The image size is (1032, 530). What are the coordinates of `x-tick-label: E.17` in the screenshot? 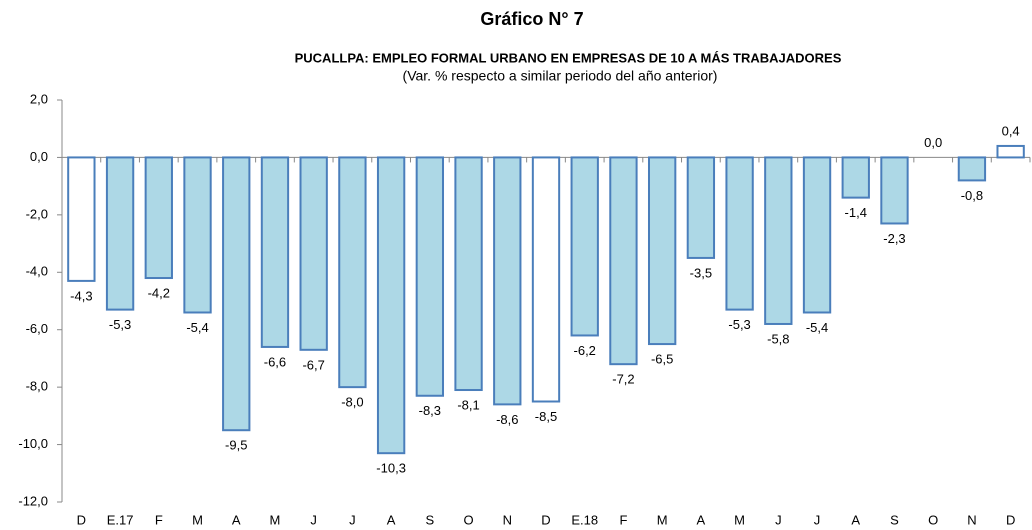 It's located at (120, 519).